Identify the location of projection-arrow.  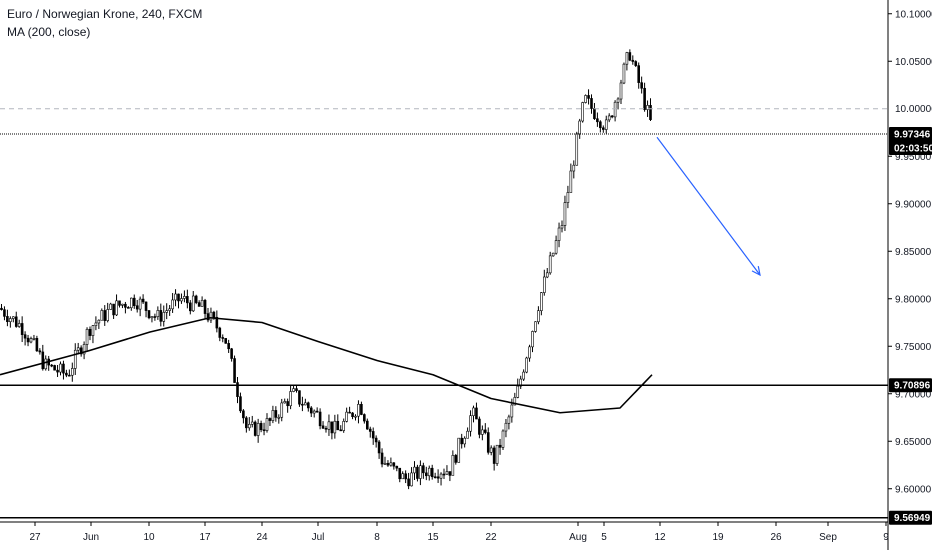
(708, 206).